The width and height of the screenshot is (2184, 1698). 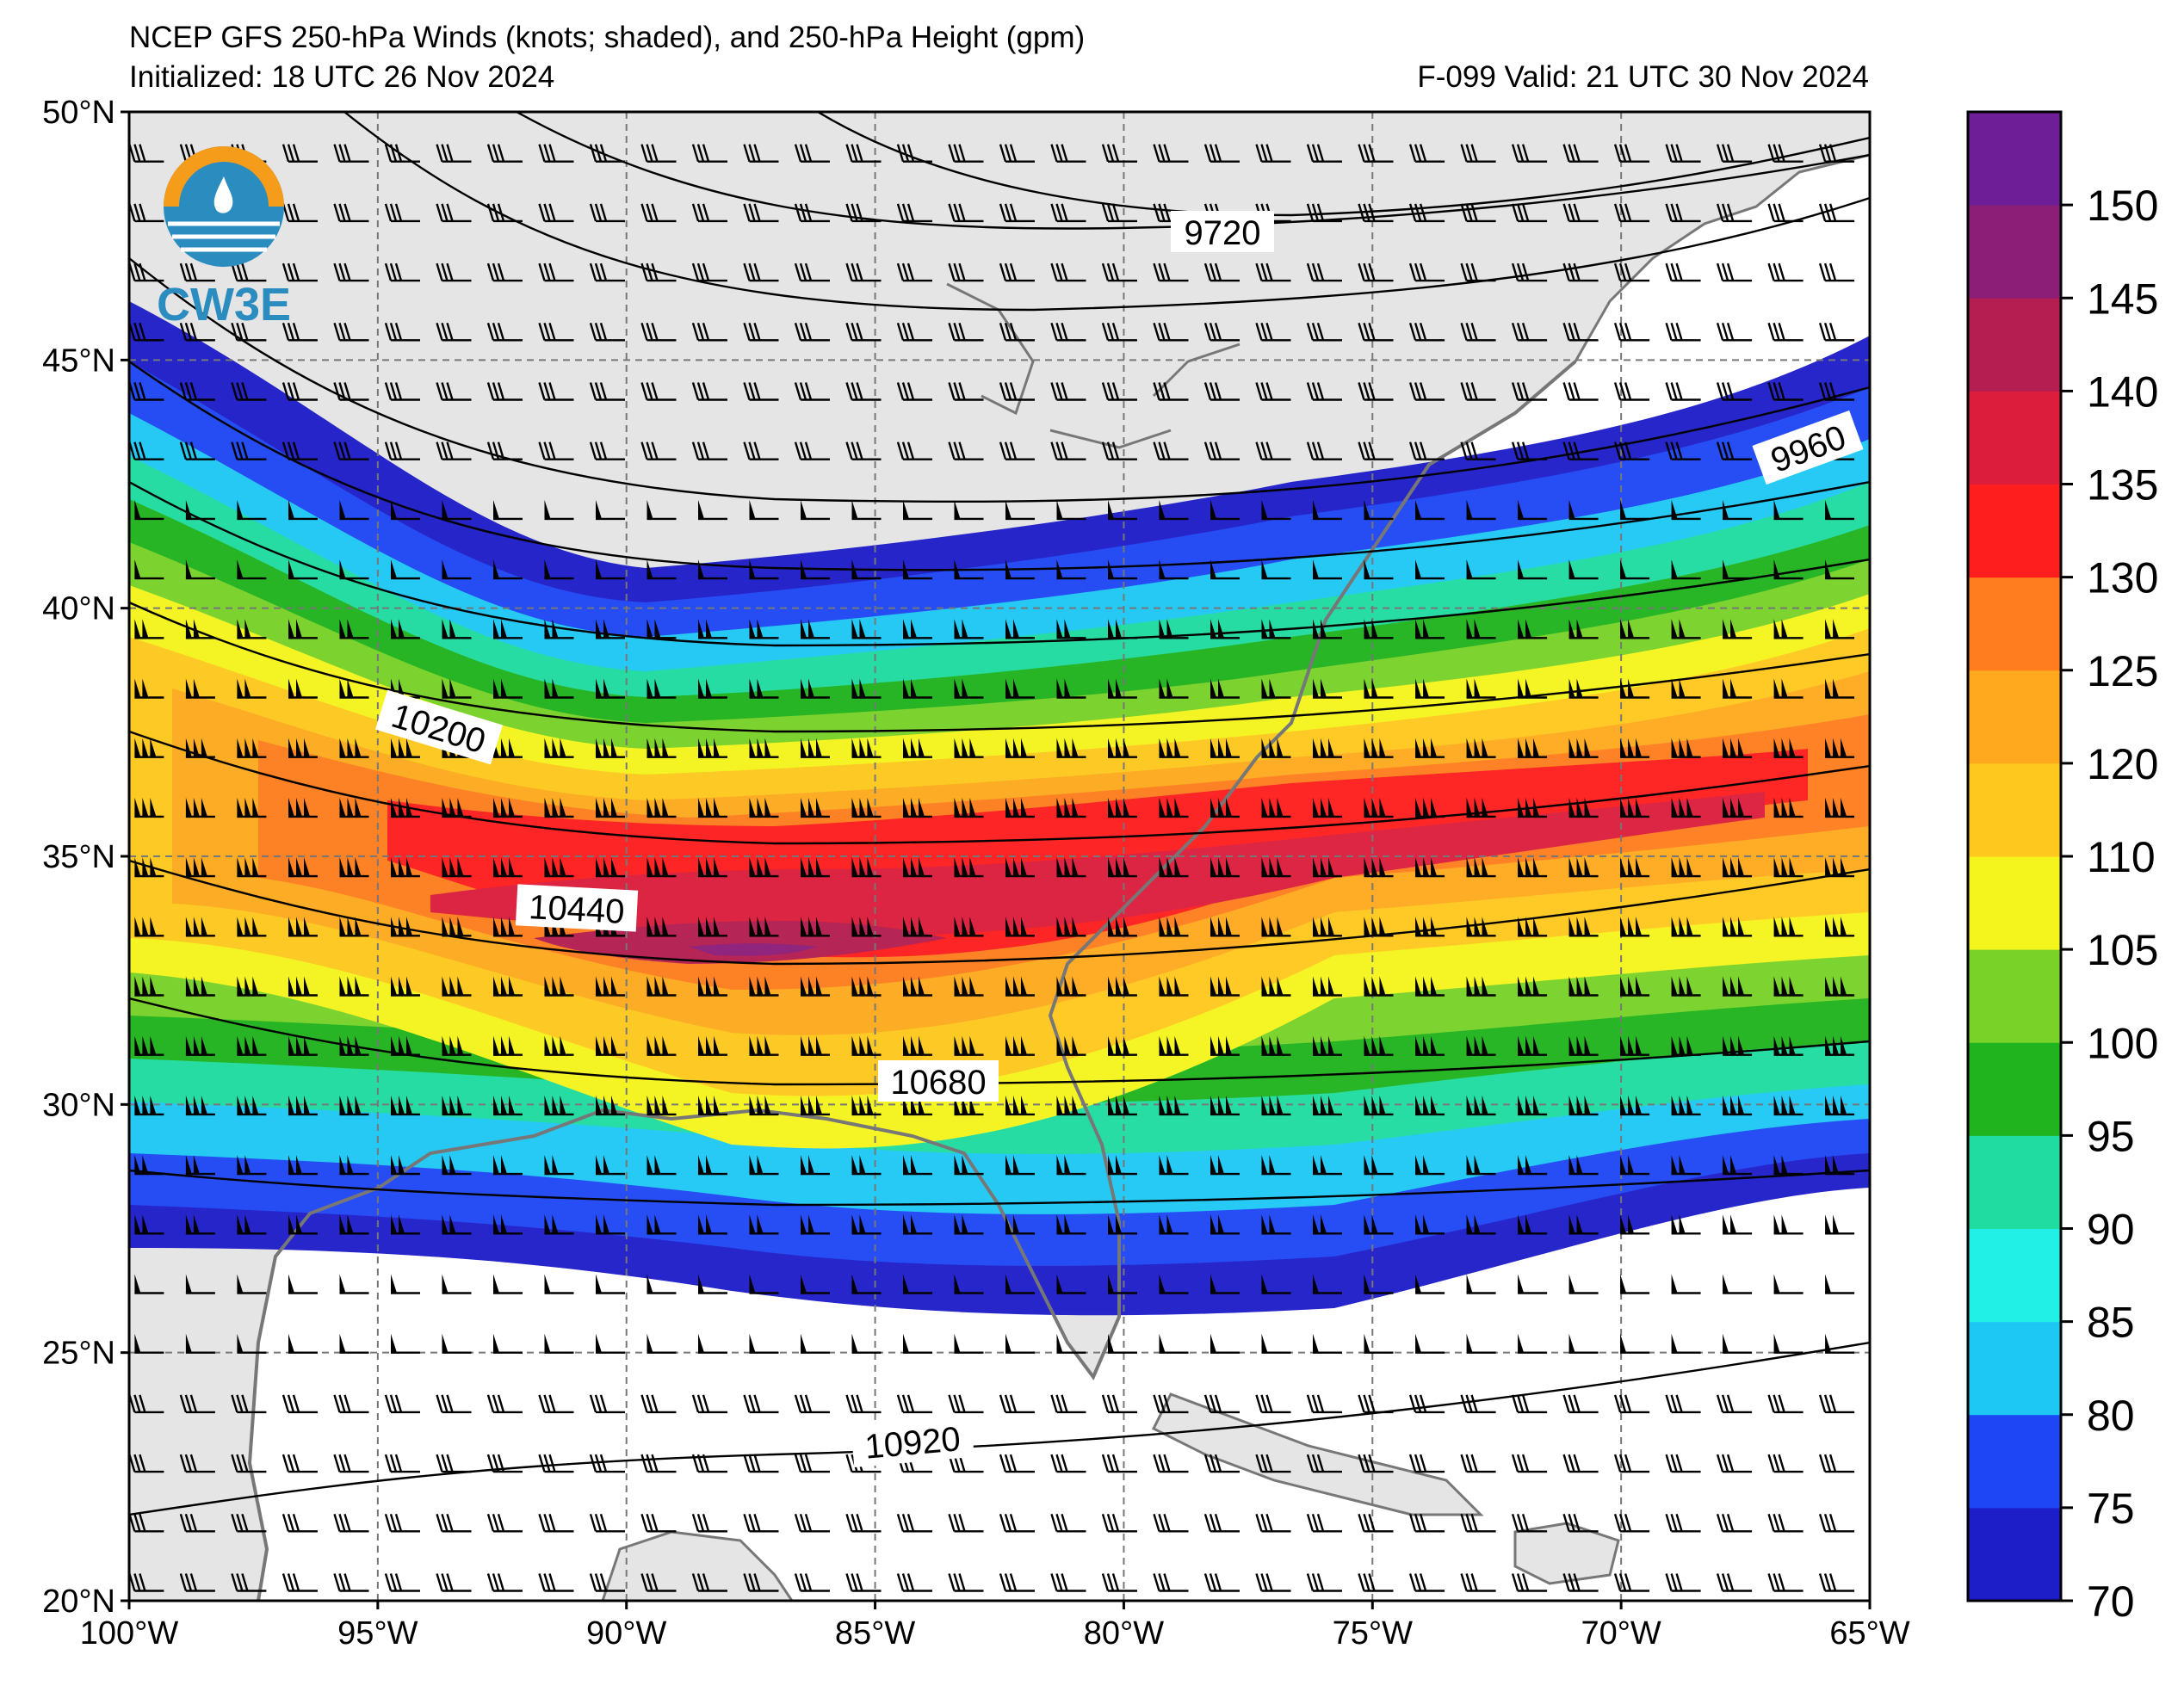 I want to click on svg-text: 9720, so click(x=1223, y=233).